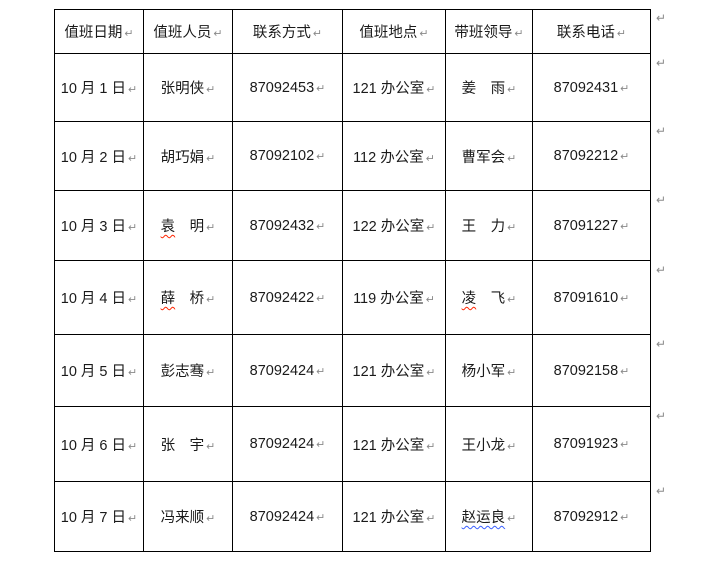 This screenshot has width=708, height=563. What do you see at coordinates (394, 31) in the screenshot?
I see `header-duty-location: 值班地点 ↵` at bounding box center [394, 31].